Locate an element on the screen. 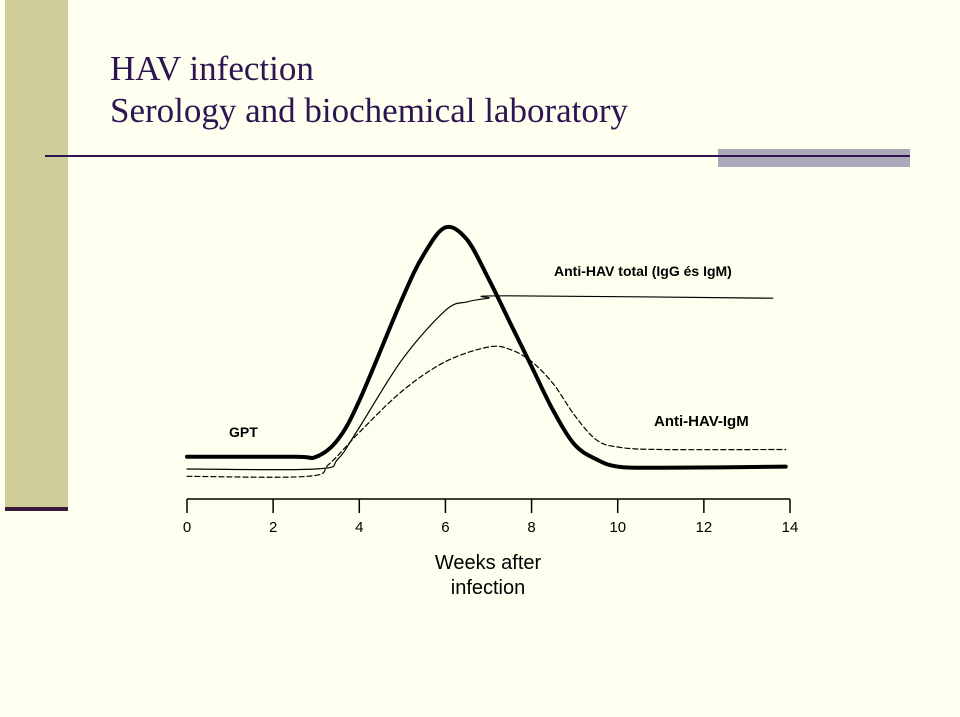 The width and height of the screenshot is (960, 717). annotation-gpt: GPT is located at coordinates (243, 432).